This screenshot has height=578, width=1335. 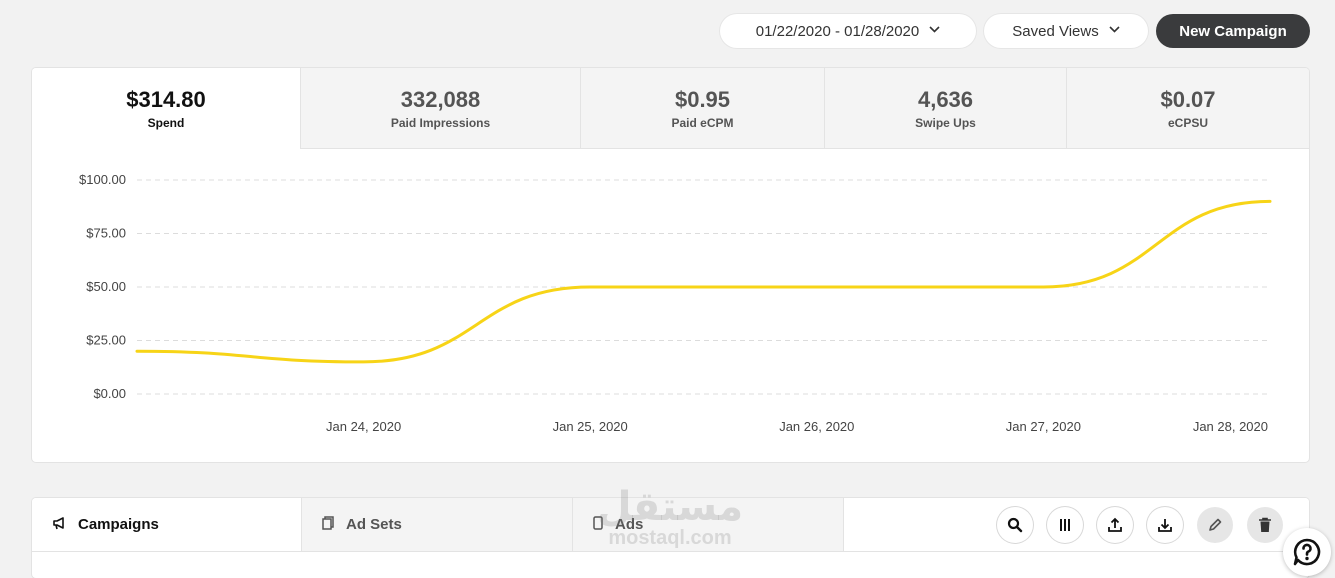 I want to click on date-range-picker: 01/22/2020 - 01/28/2020, so click(x=848, y=31).